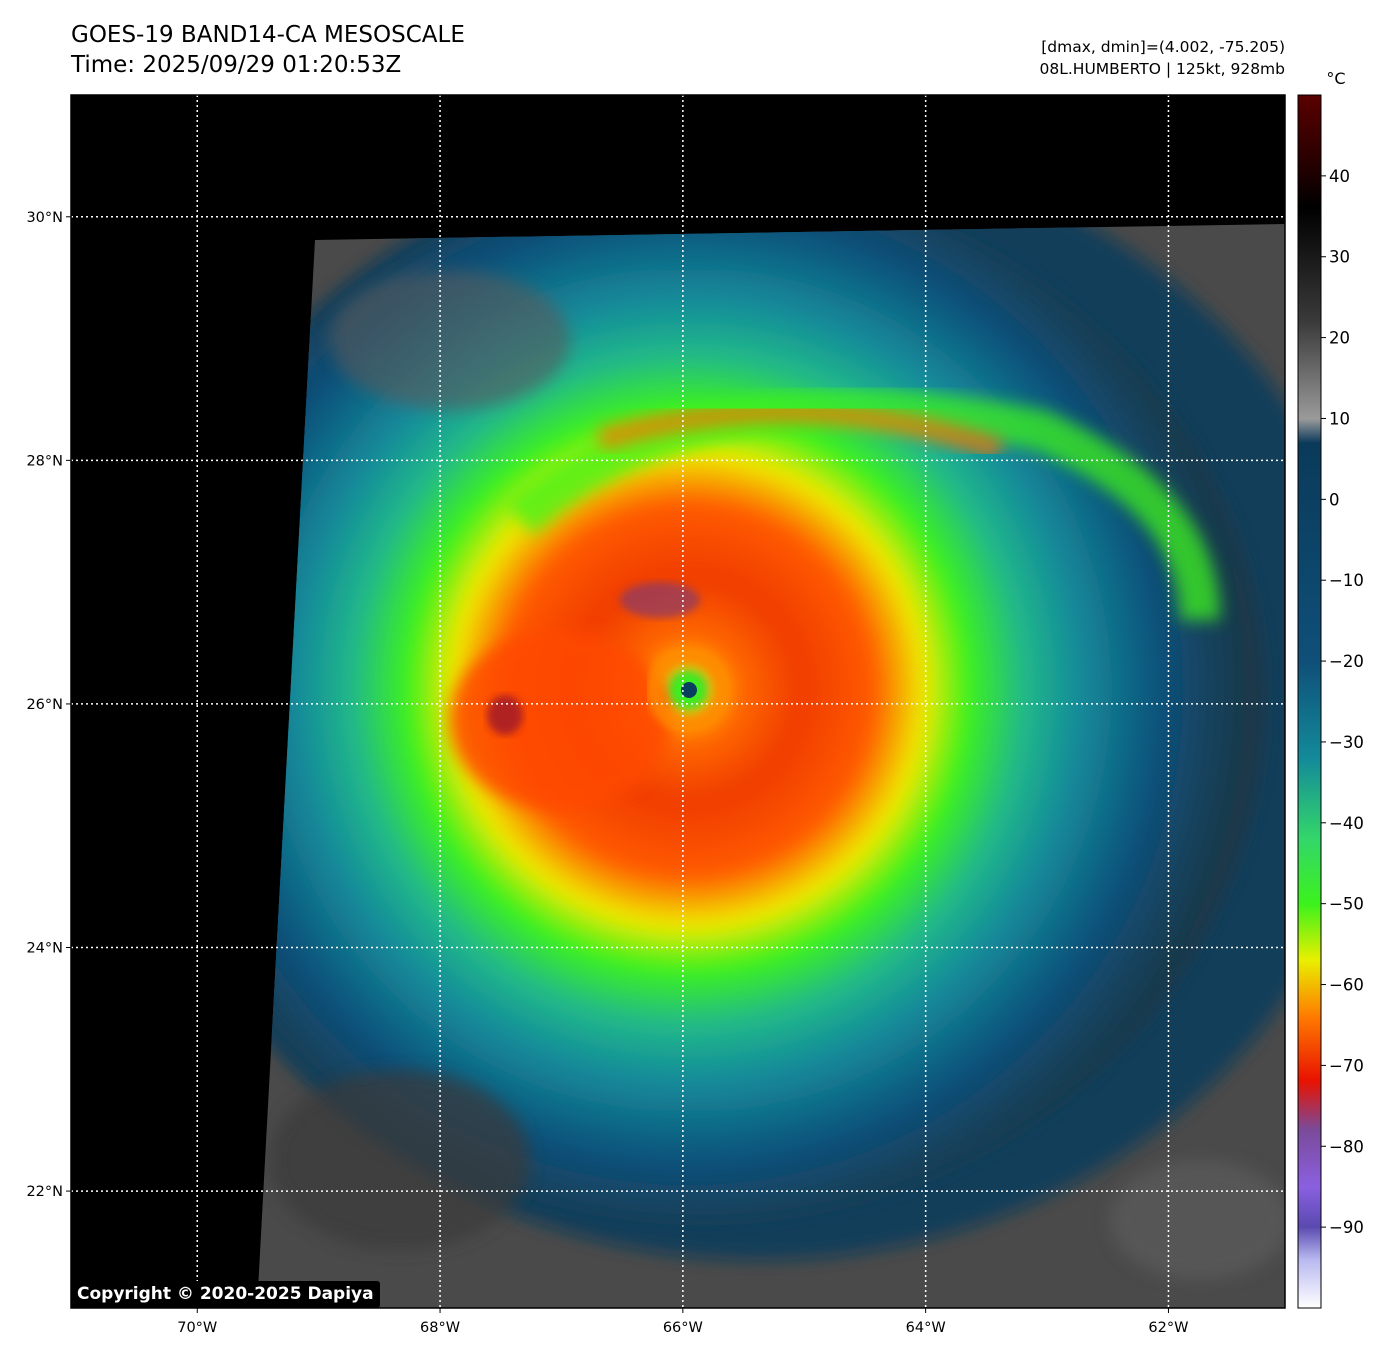 This screenshot has height=1359, width=1390. I want to click on lat-tick-label: 24°N, so click(44, 949).